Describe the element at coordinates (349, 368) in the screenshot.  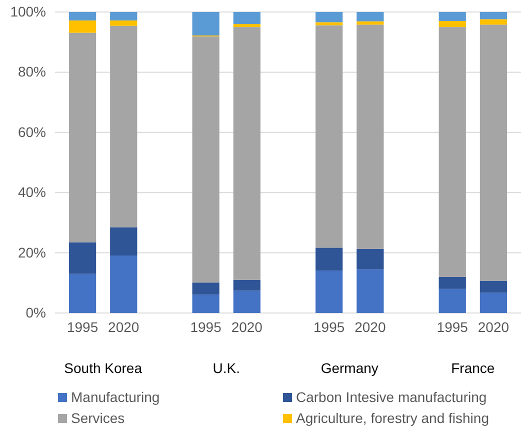
I see `text: Germany` at that location.